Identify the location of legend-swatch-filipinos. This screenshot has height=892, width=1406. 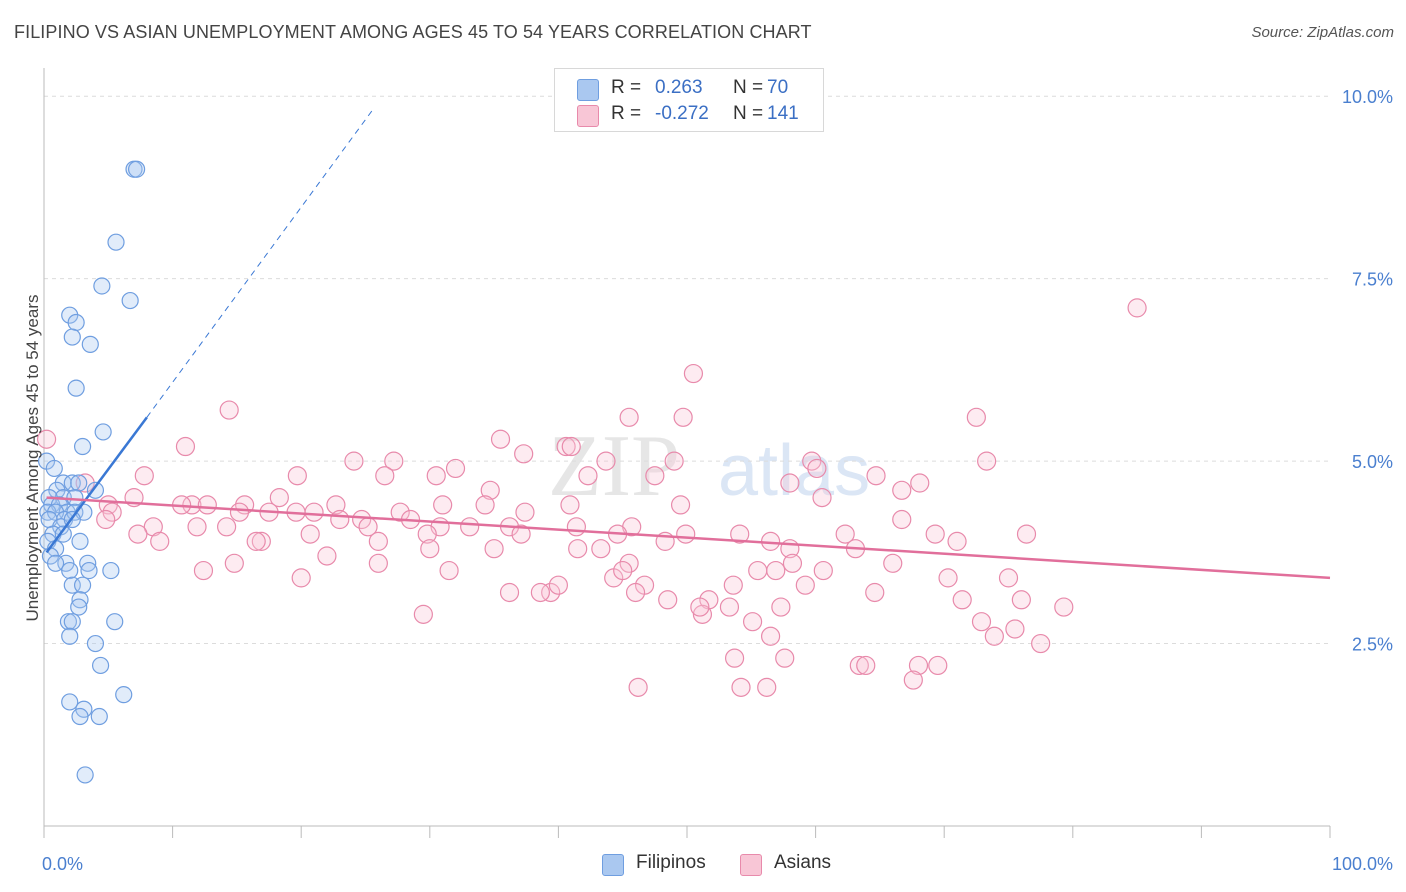
(613, 865).